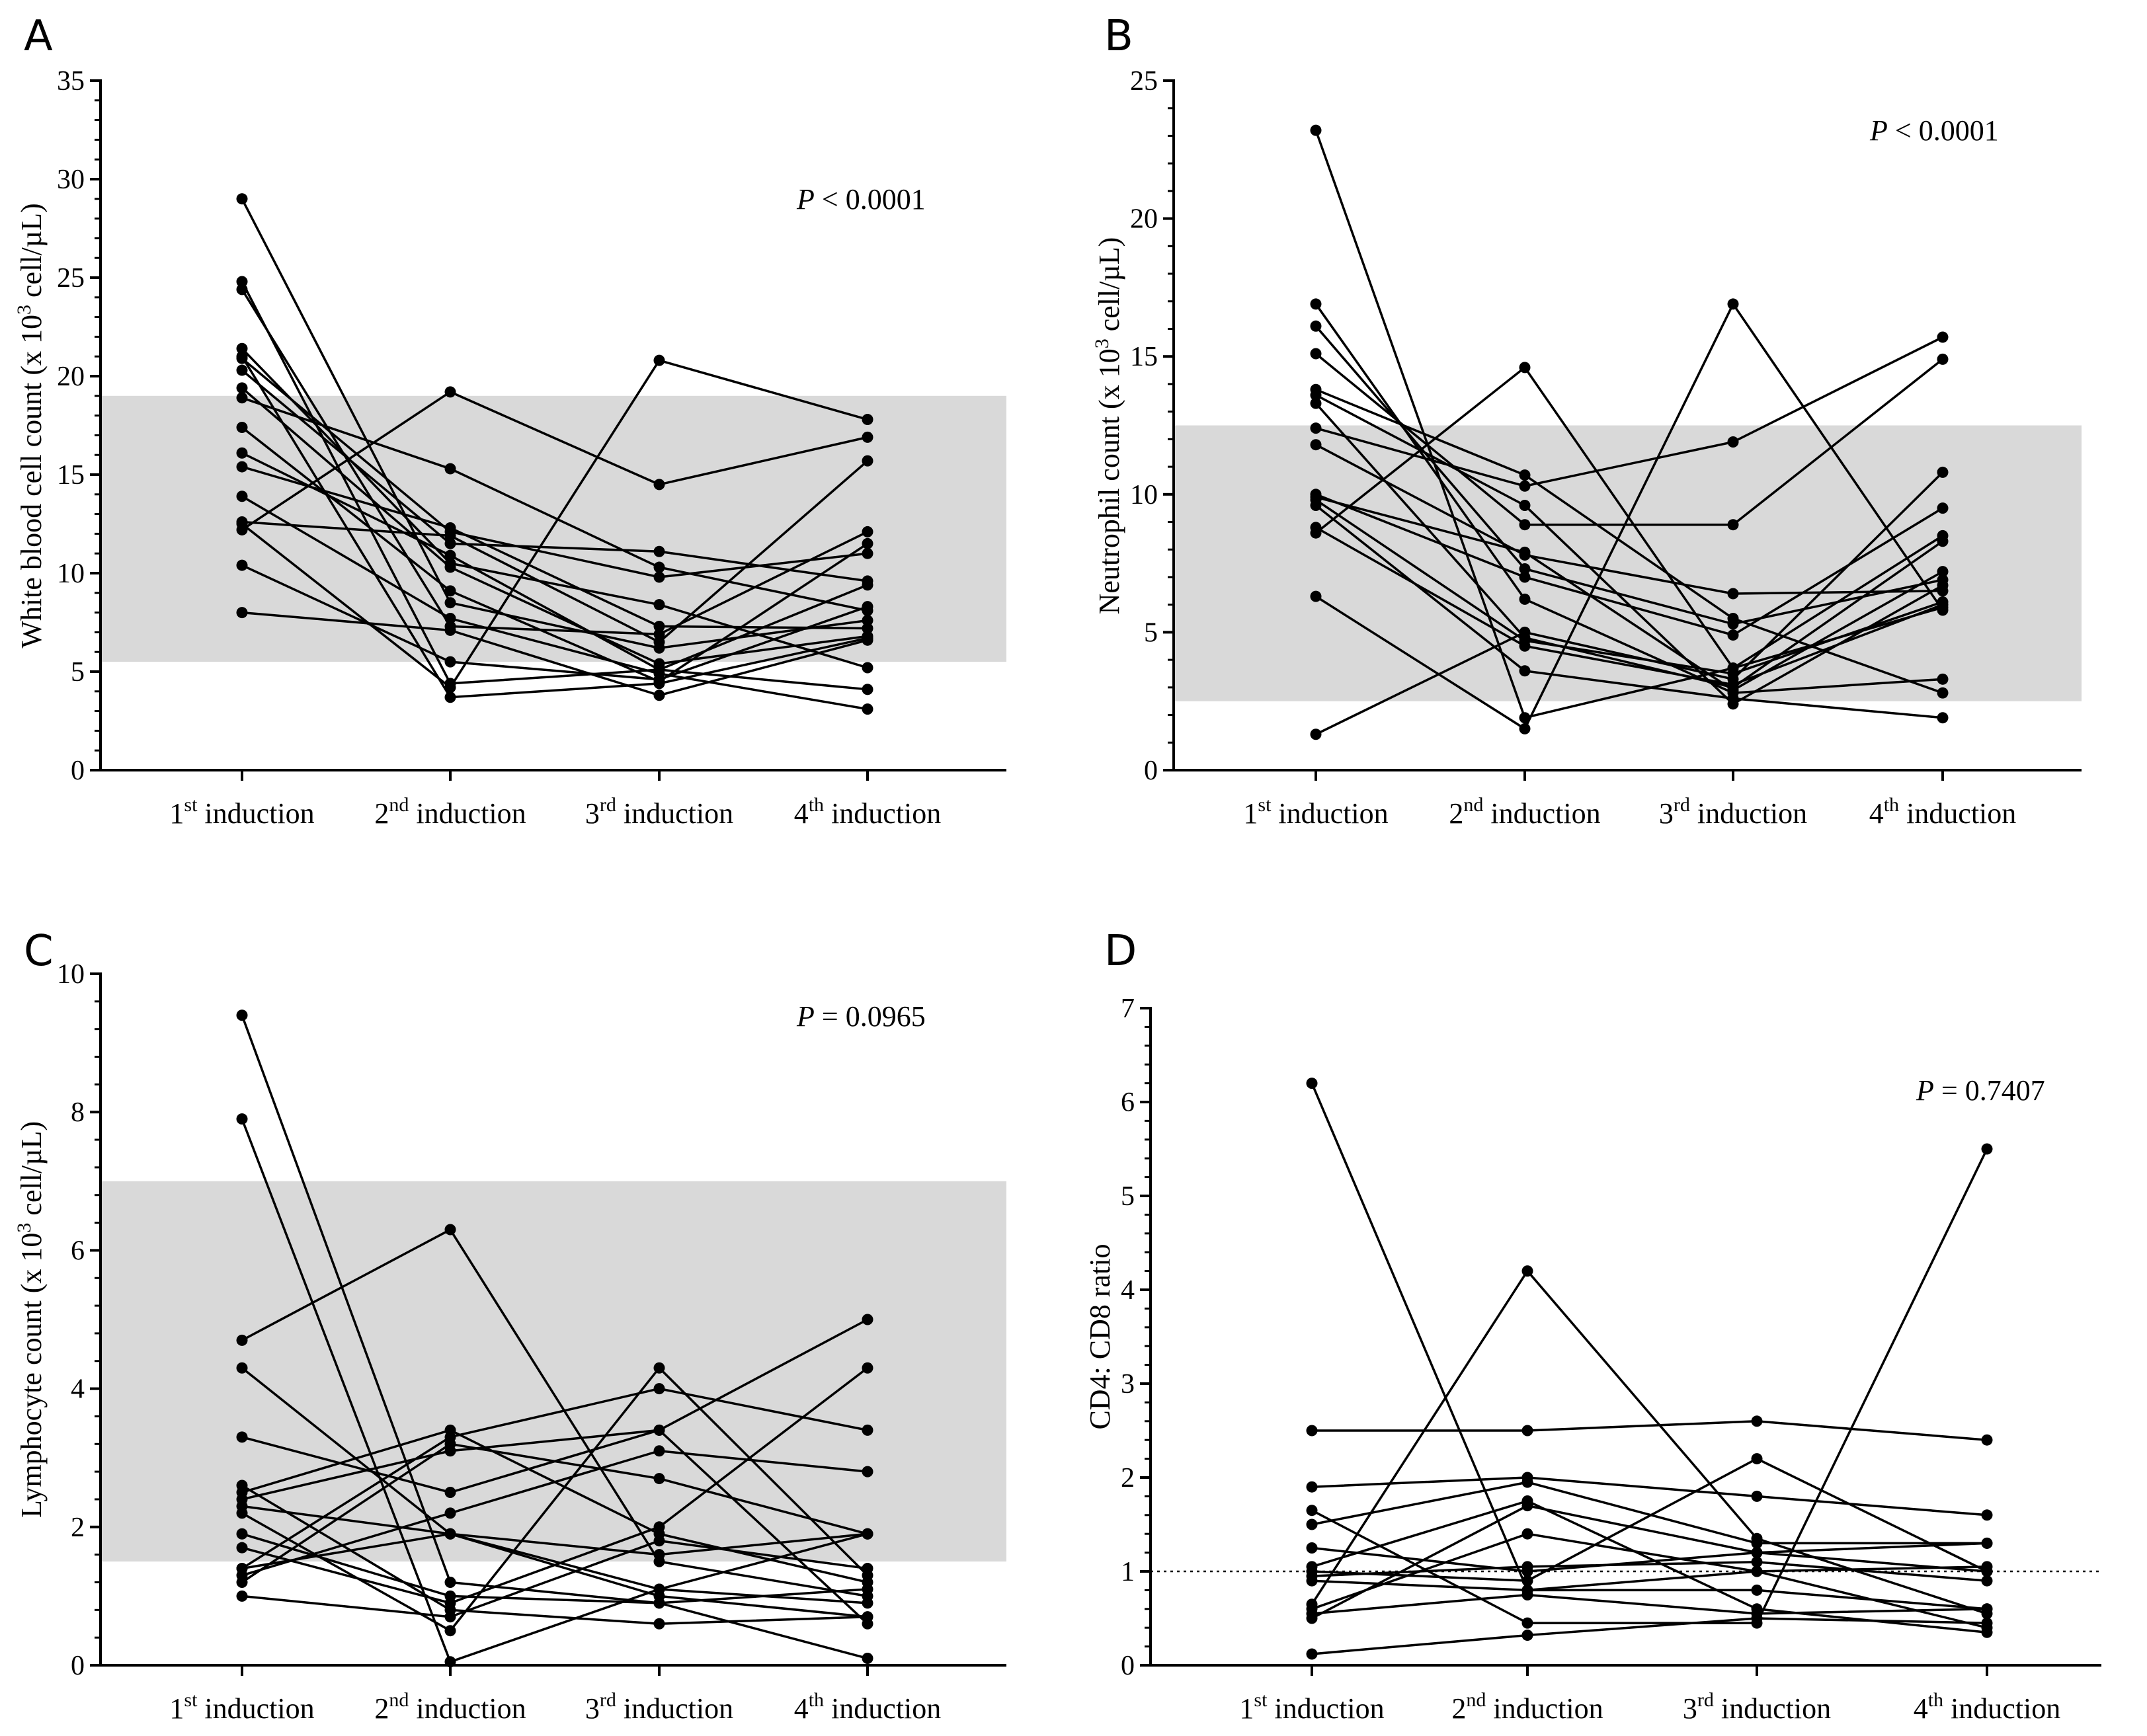 This screenshot has width=2147, height=1736. I want to click on y-axis-title: White blood cell count (x 103 cell/µL), so click(30, 426).